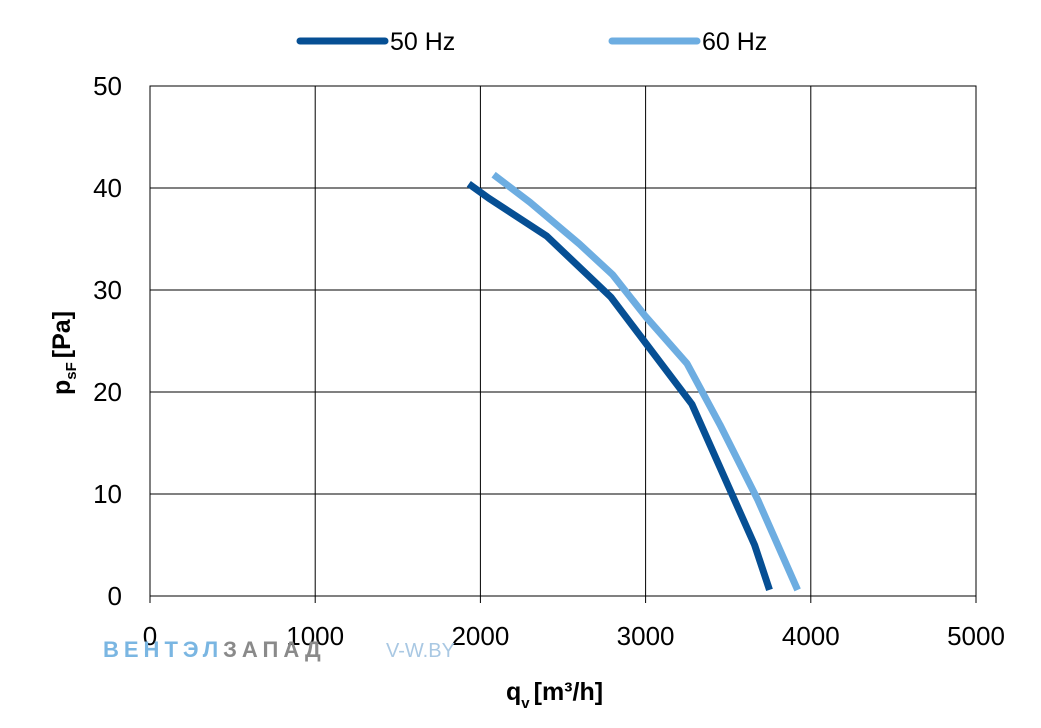 This screenshot has height=728, width=1041. I want to click on x-tick-label: 3000, so click(646, 636).